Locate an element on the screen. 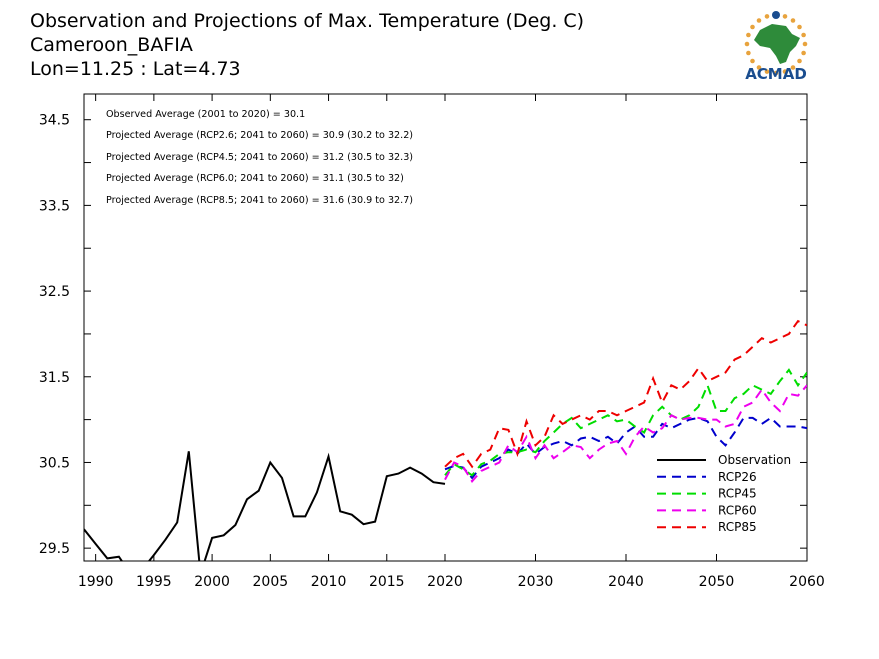  x-tick-label: 2010 is located at coordinates (329, 582).